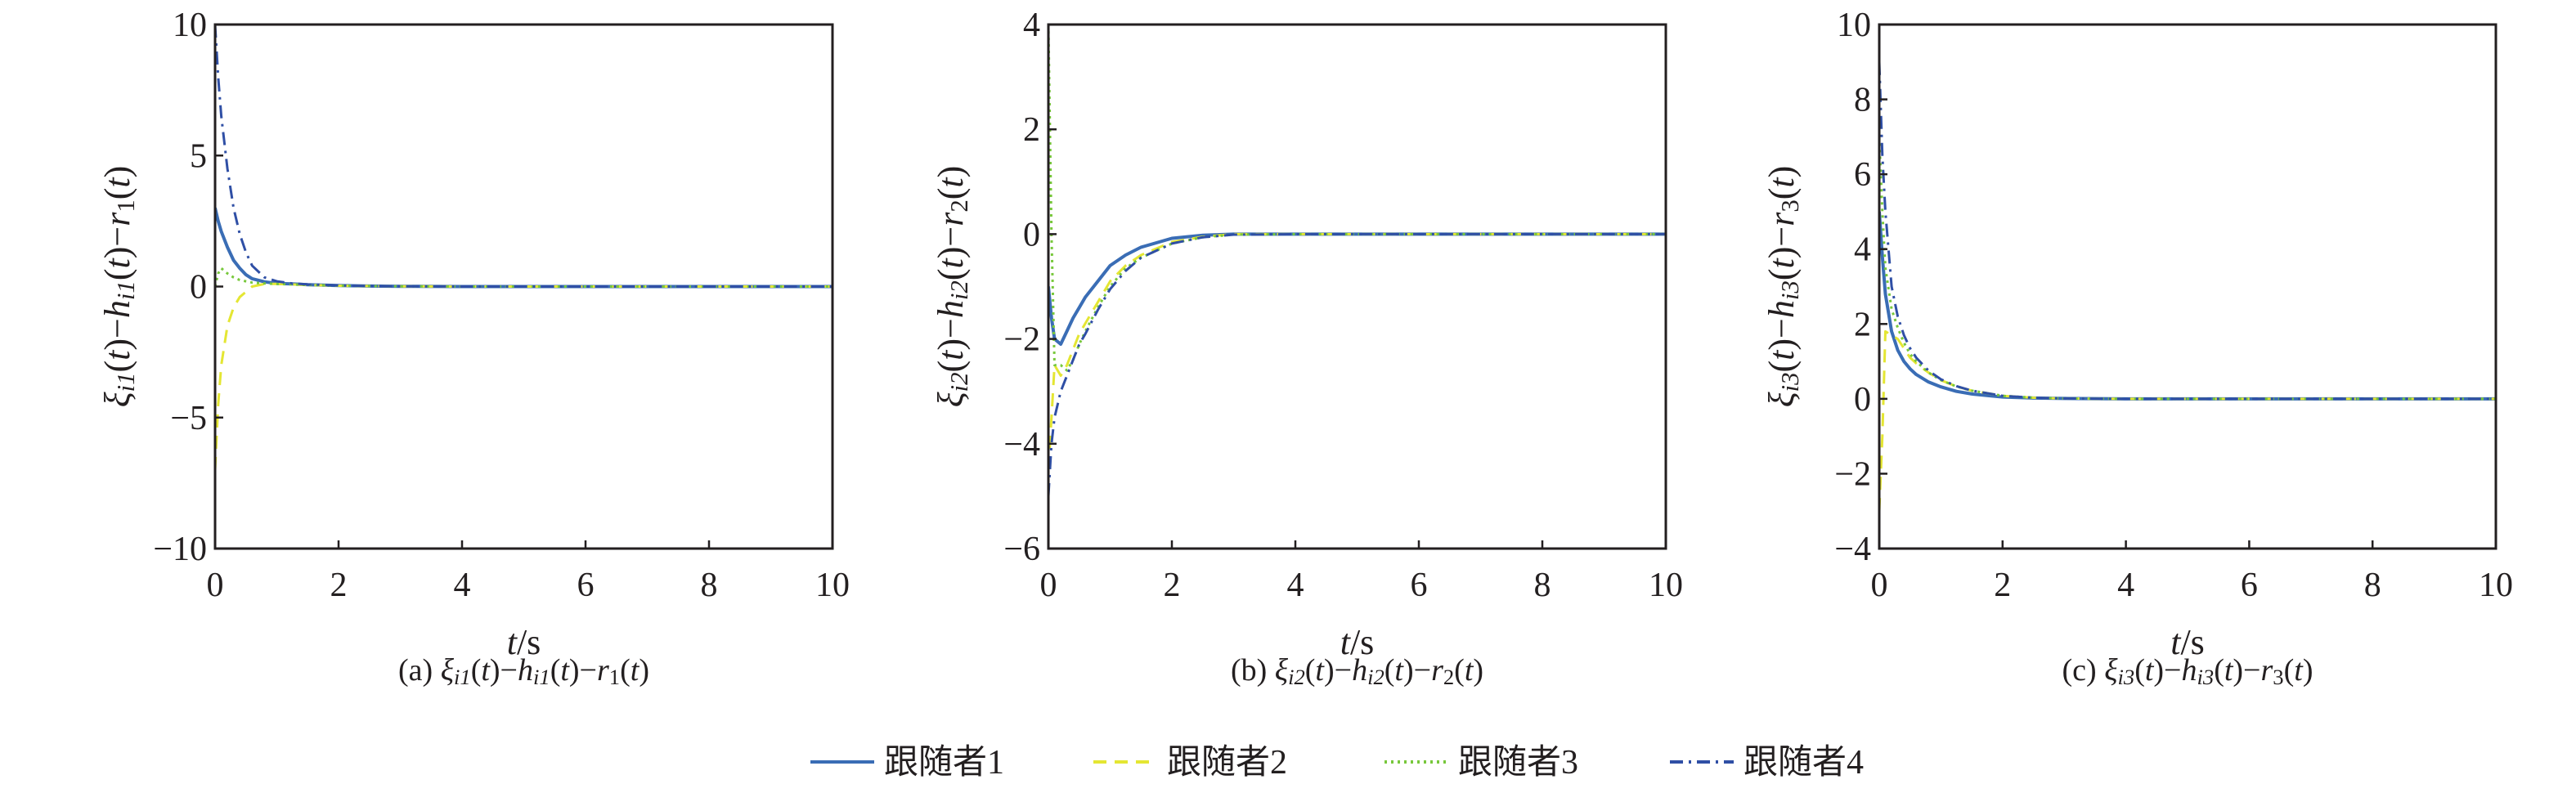  I want to click on y-axis-label: ξi2(t)−hi2(t)−r2(t), so click(952, 287).